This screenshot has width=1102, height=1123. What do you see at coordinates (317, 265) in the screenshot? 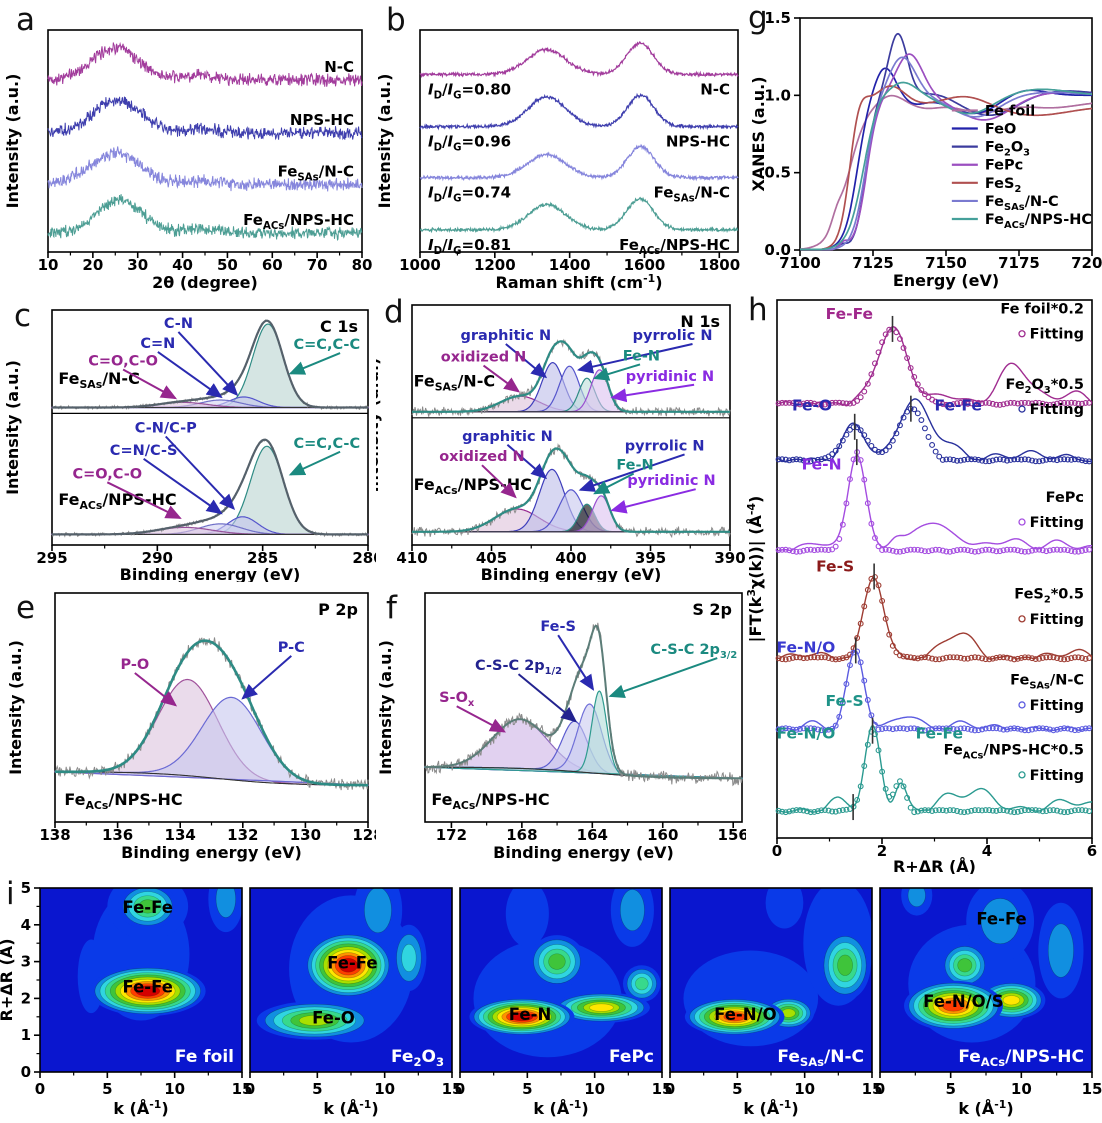
I see `svg-text: 70` at bounding box center [317, 265].